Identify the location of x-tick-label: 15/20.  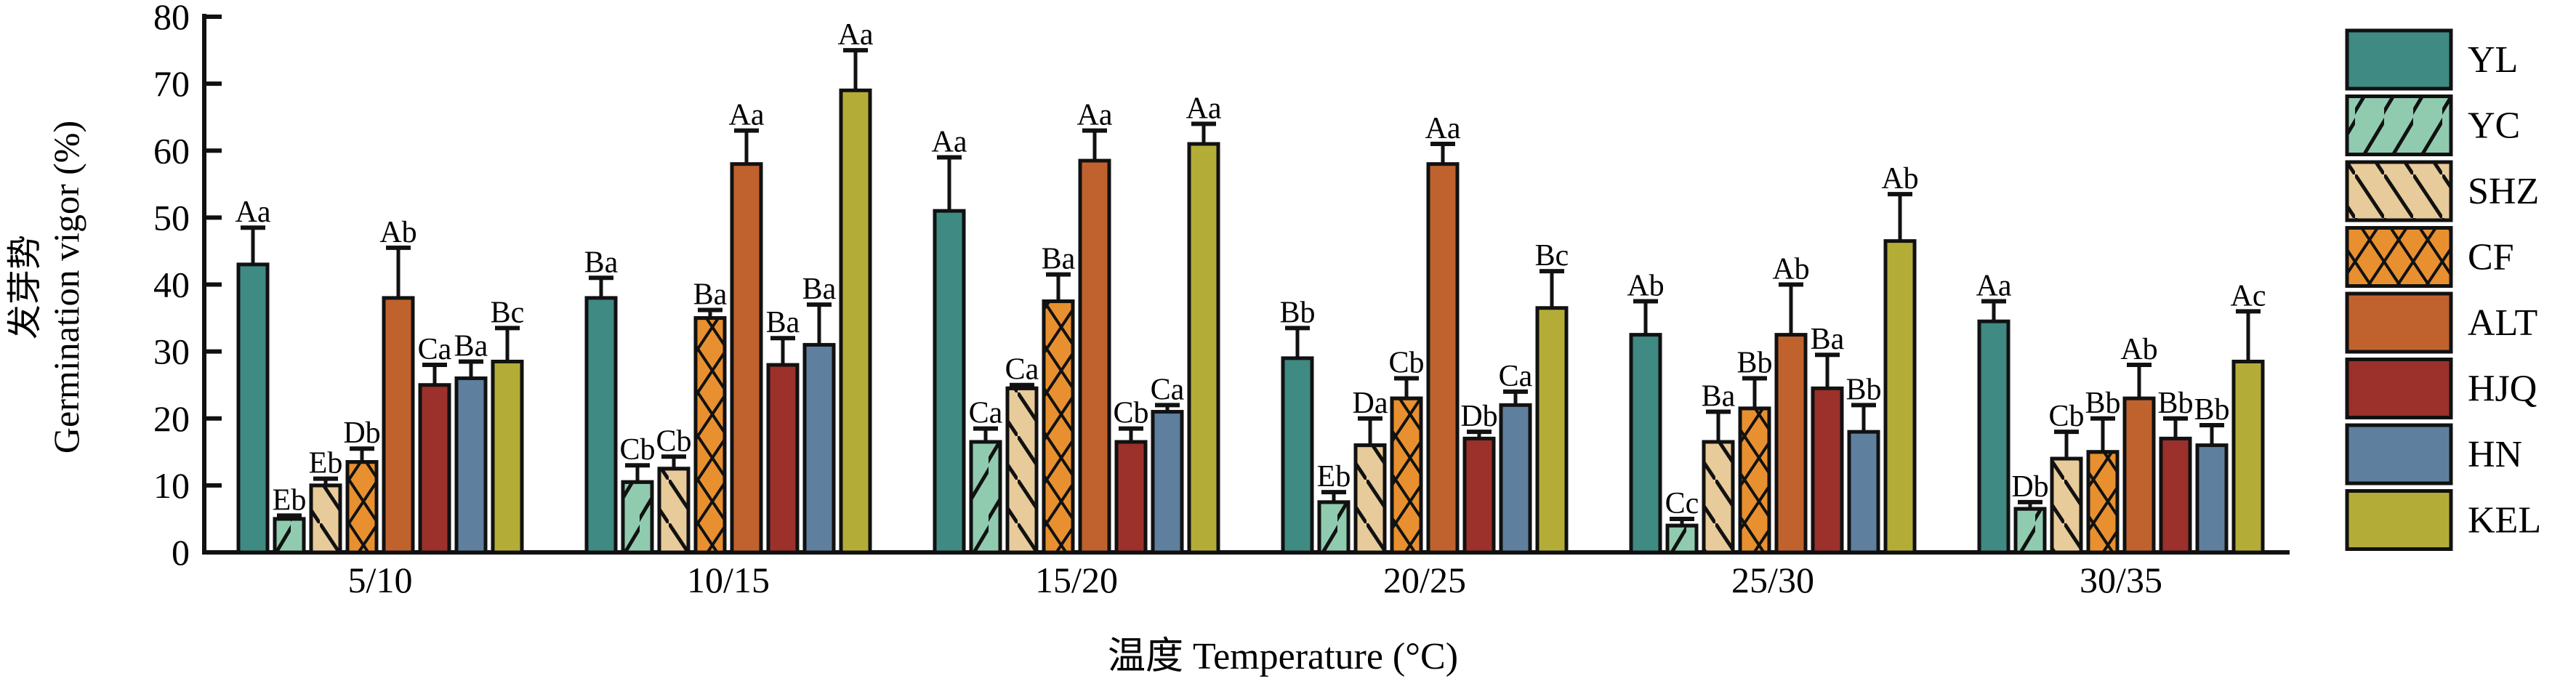
(1076, 580).